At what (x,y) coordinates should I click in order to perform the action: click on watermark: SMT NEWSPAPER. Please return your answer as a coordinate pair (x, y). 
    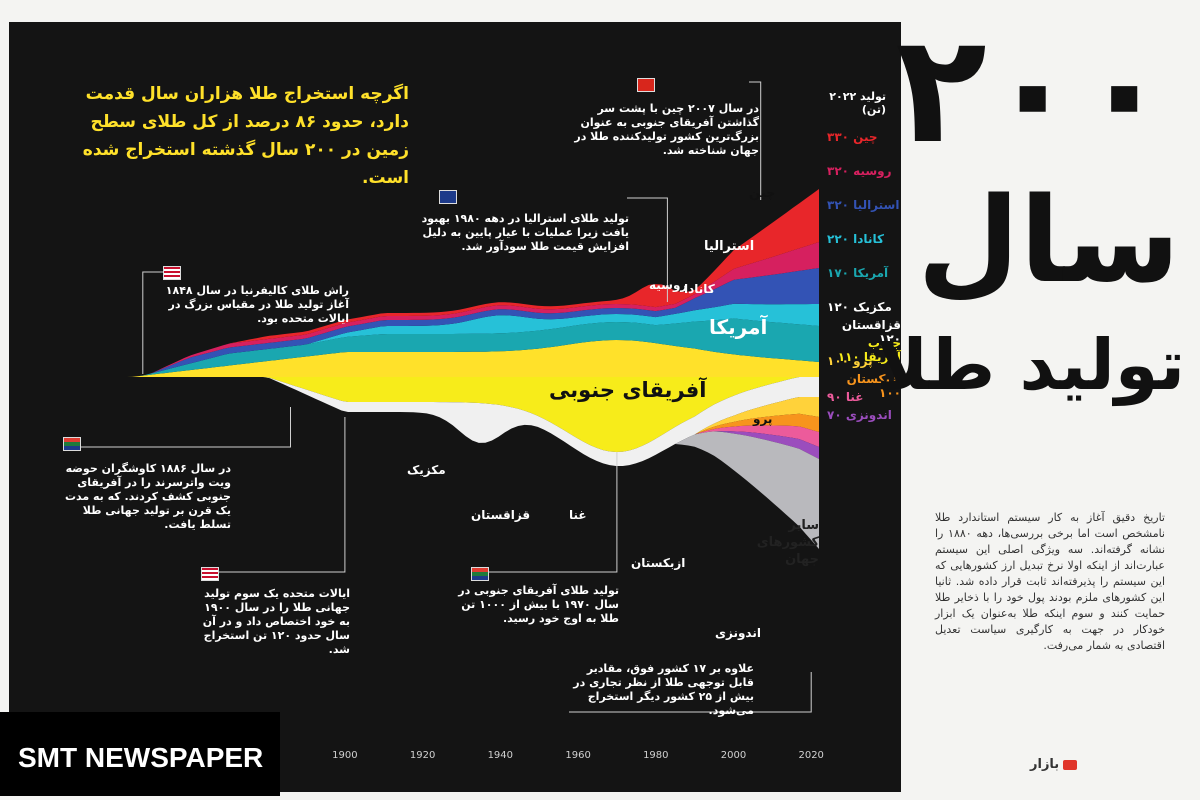
    Looking at the image, I should click on (140, 754).